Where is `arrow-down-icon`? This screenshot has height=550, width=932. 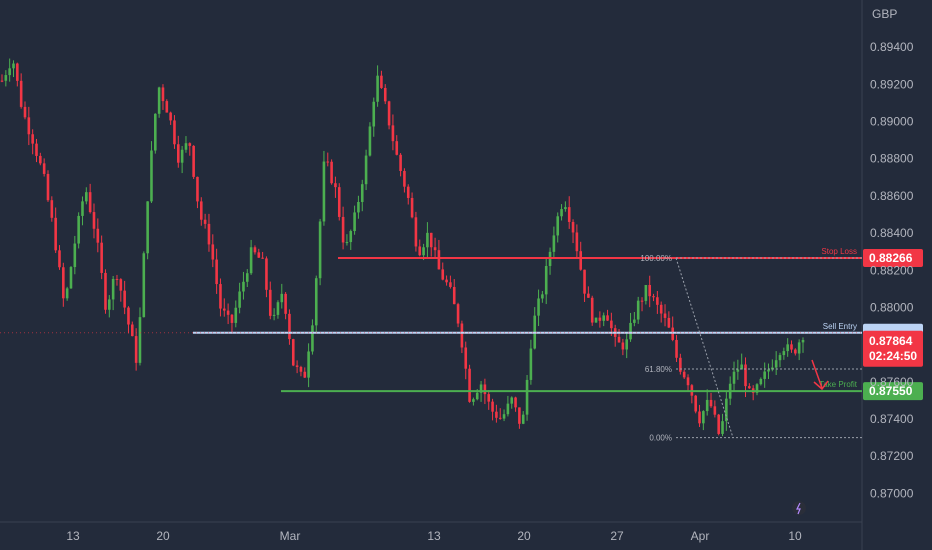 arrow-down-icon is located at coordinates (820, 375).